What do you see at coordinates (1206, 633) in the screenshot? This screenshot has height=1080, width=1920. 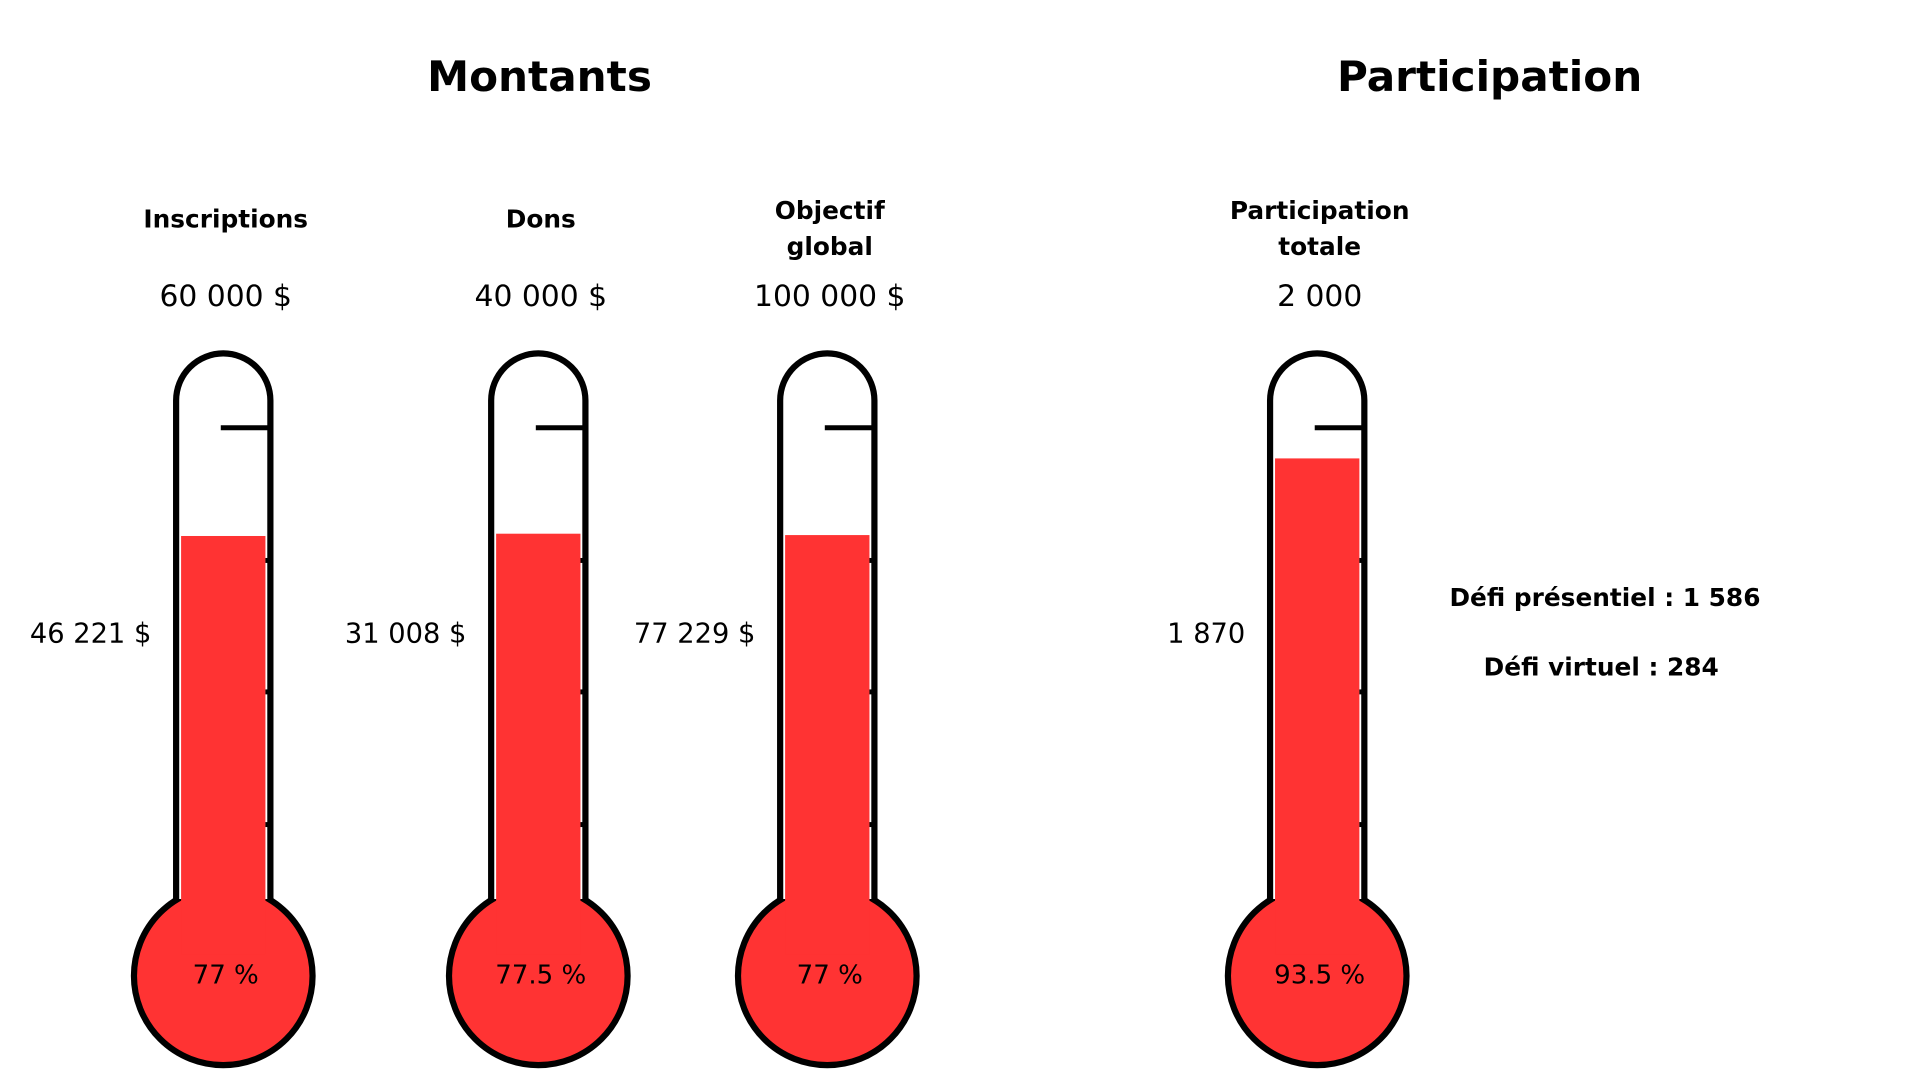 I see `gauge-value: 1 870` at bounding box center [1206, 633].